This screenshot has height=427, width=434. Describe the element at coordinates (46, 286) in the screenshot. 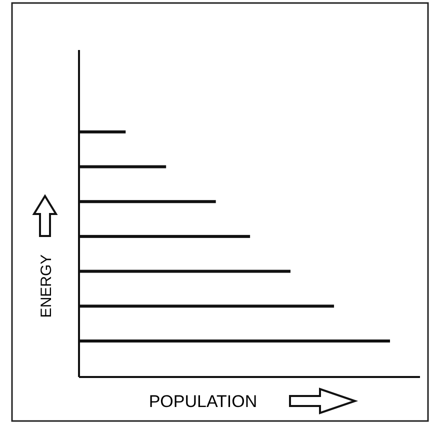

I see `y-axis-title: ENERGY` at that location.